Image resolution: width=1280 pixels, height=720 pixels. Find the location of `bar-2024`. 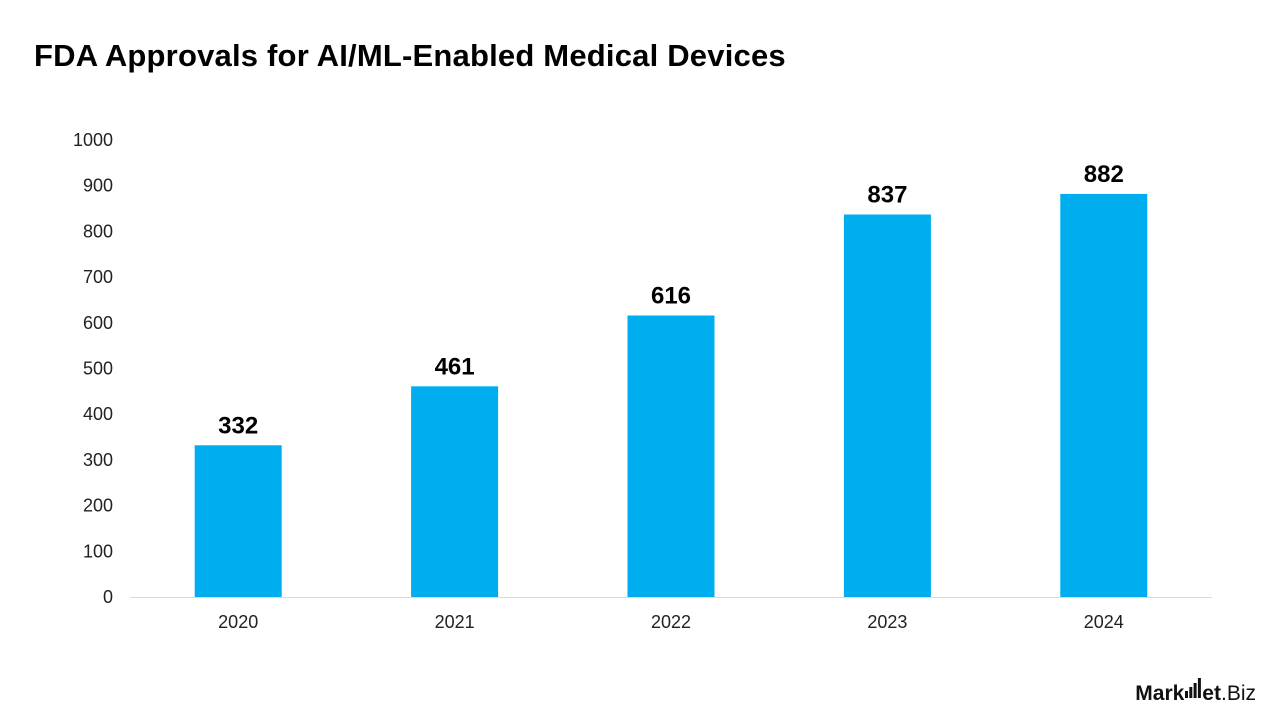

bar-2024 is located at coordinates (1104, 395).